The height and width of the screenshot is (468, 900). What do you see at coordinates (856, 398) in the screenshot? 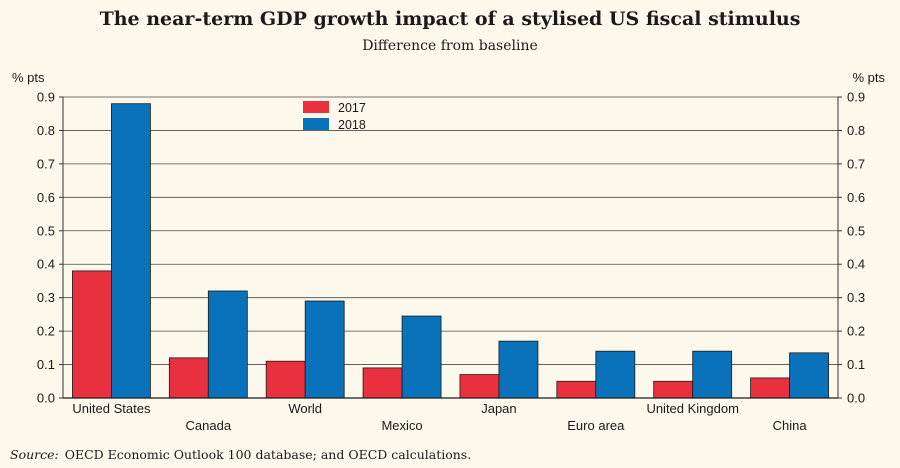
I see `y-tick-label-right: 0.0` at bounding box center [856, 398].